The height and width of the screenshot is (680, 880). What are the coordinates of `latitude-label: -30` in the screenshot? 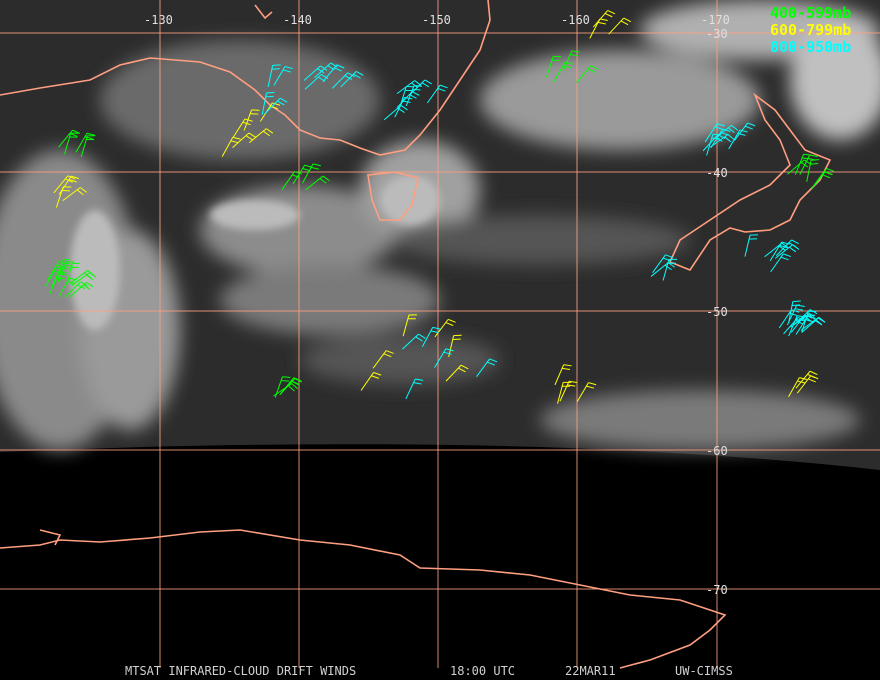 It's located at (717, 34).